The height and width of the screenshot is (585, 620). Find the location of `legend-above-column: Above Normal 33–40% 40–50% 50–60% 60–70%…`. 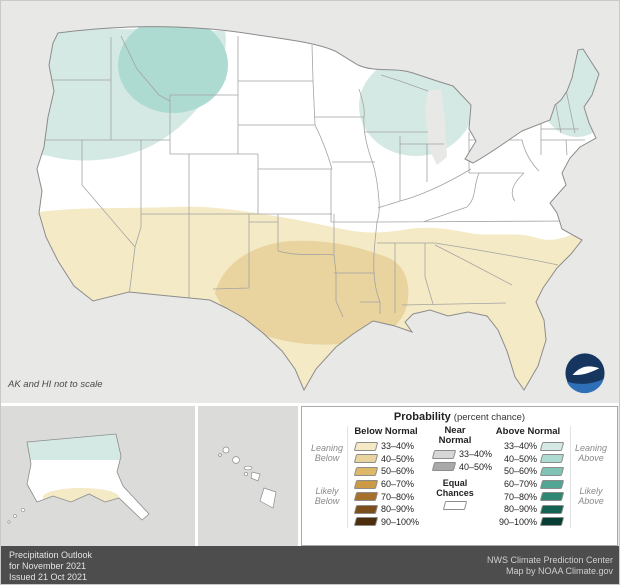

legend-above-column: Above Normal 33–40% 40–50% 50–60% 60–70%… is located at coordinates (528, 477).